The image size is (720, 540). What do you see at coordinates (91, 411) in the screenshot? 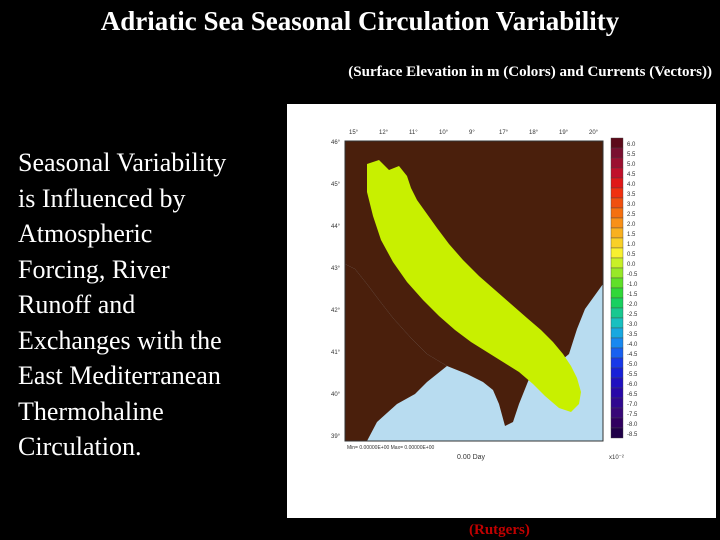
I see `body-line: Thermohaline` at bounding box center [91, 411].